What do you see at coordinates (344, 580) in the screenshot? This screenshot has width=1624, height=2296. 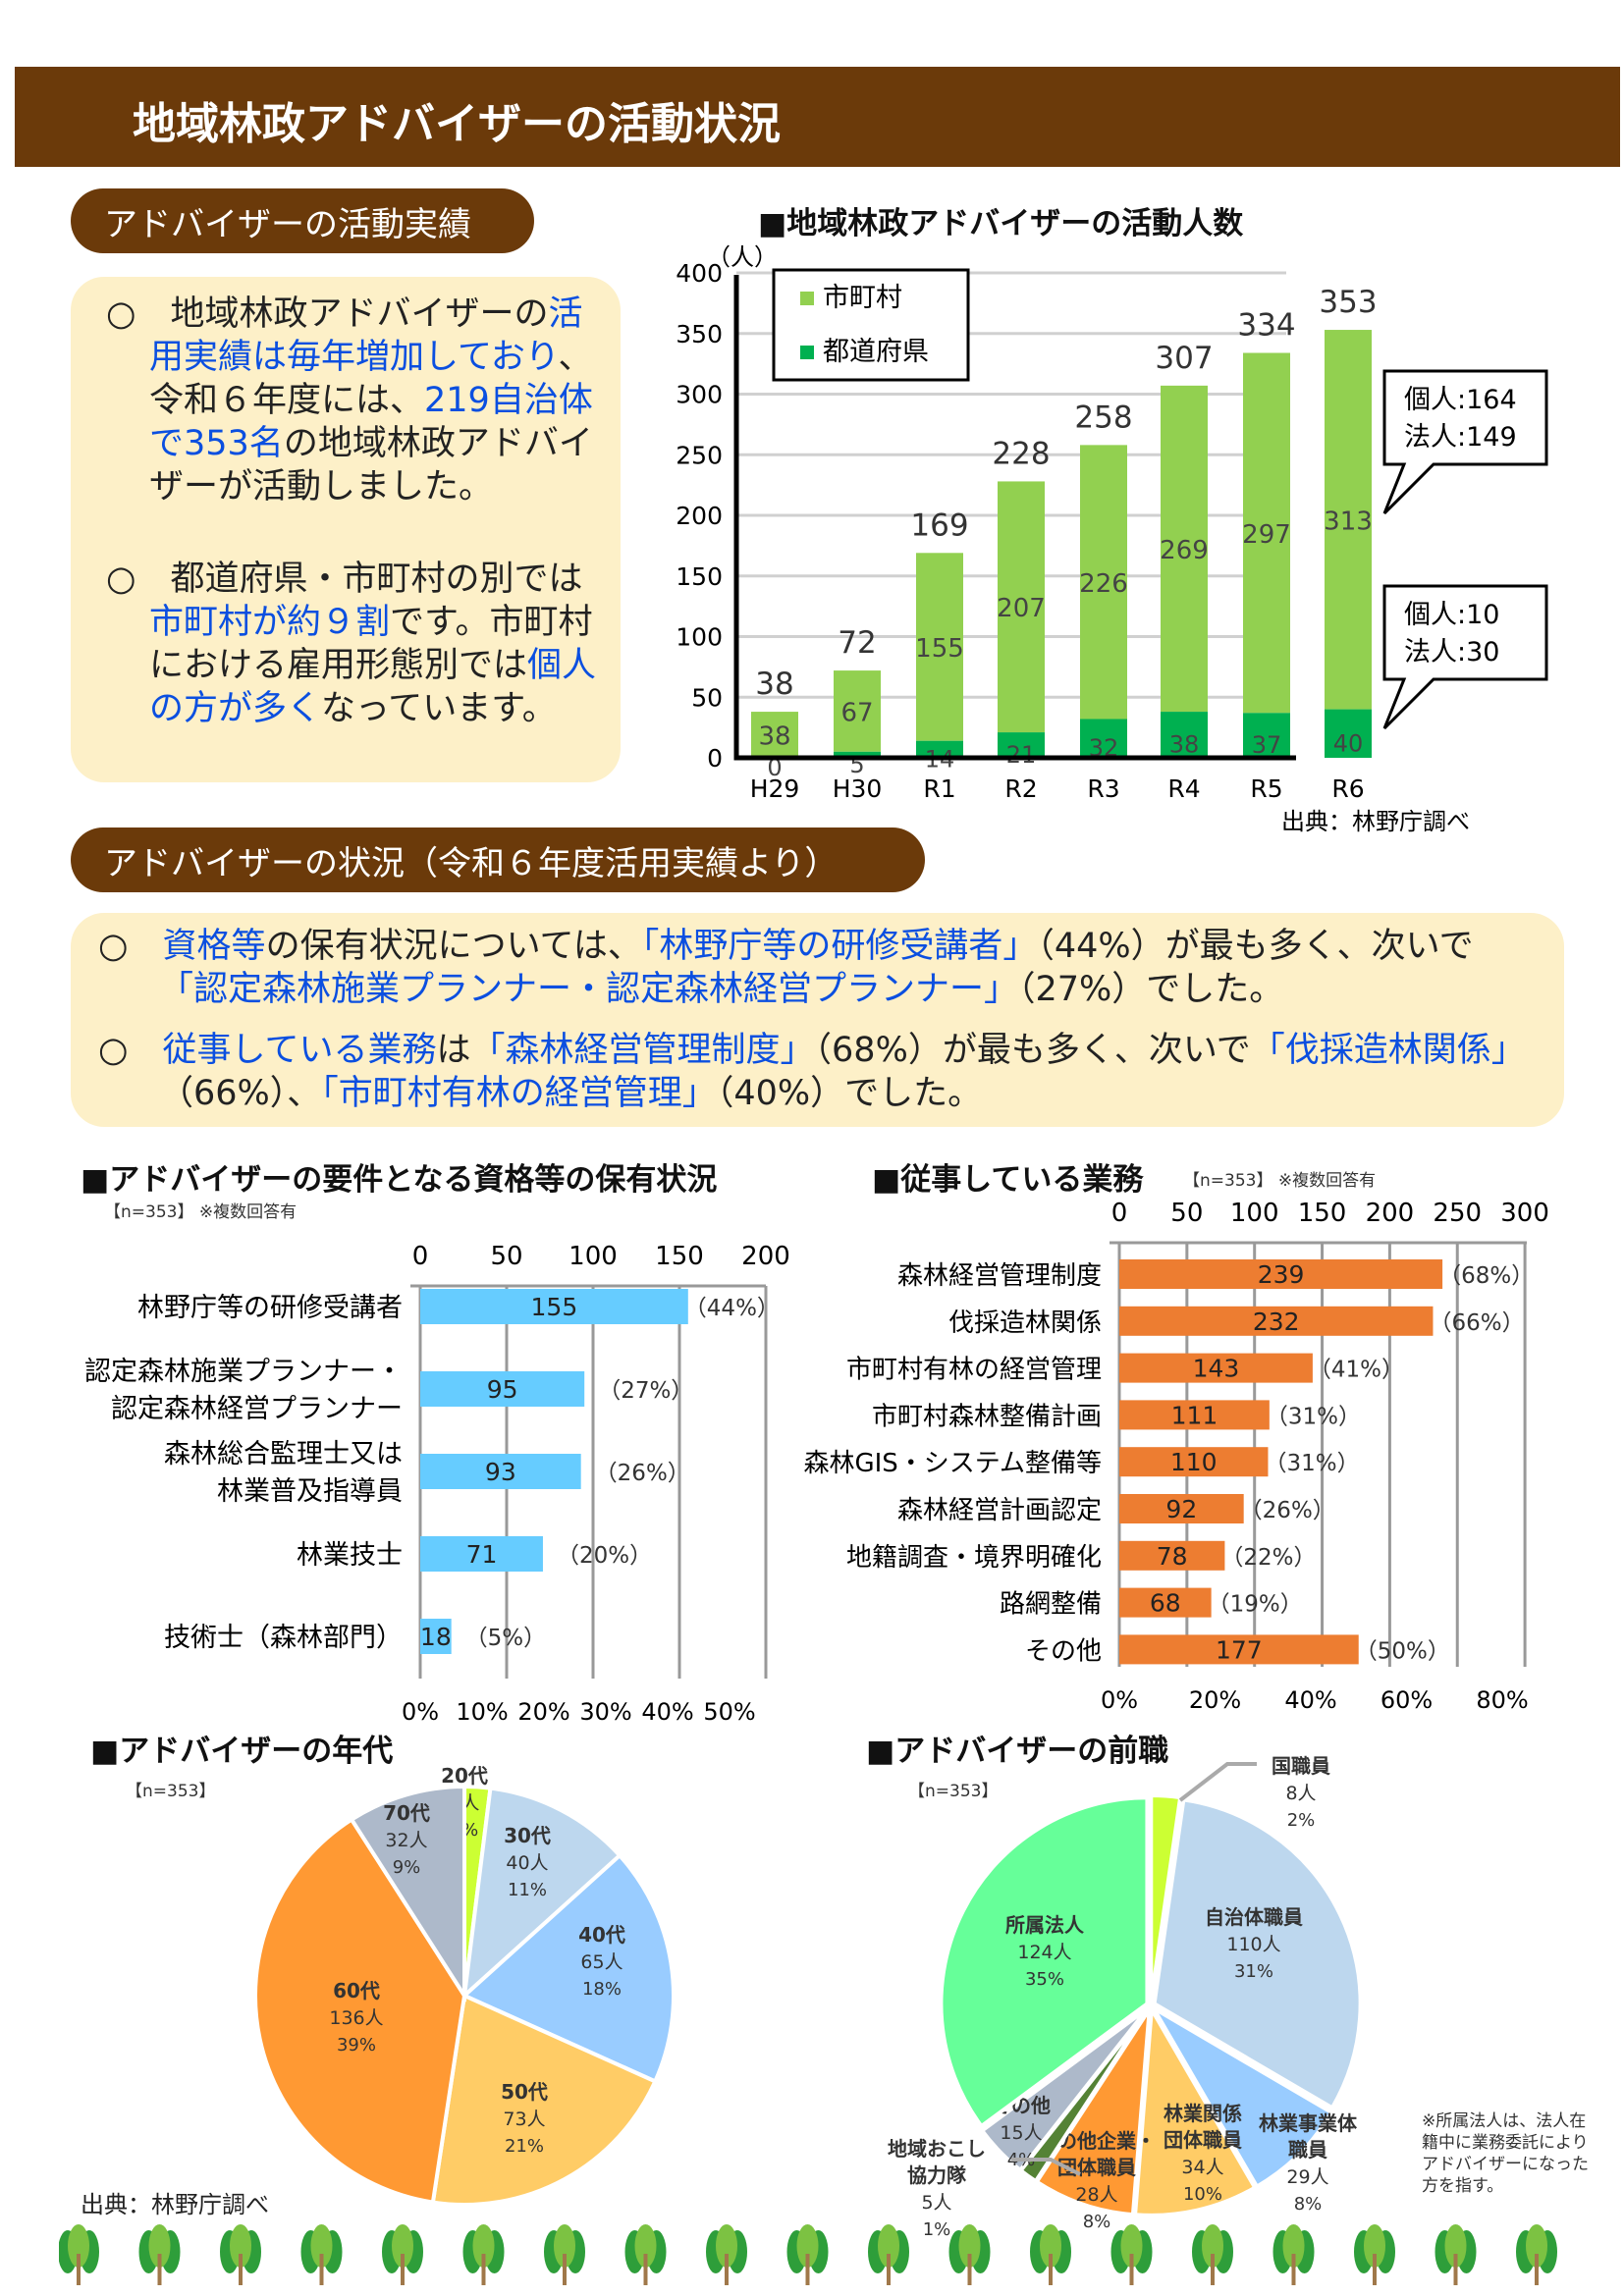 I see `body-text: ○ 都道府県・市町村の別では` at bounding box center [344, 580].